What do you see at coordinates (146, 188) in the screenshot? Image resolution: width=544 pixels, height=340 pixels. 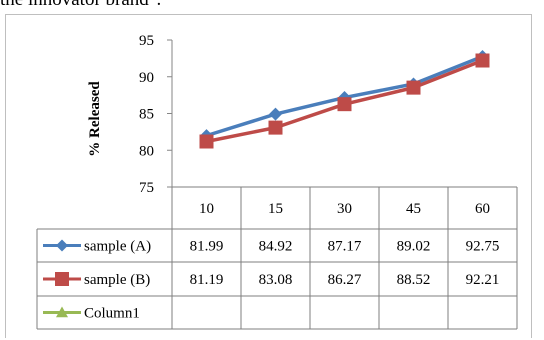 I see `y-tick-label: 75` at bounding box center [146, 188].